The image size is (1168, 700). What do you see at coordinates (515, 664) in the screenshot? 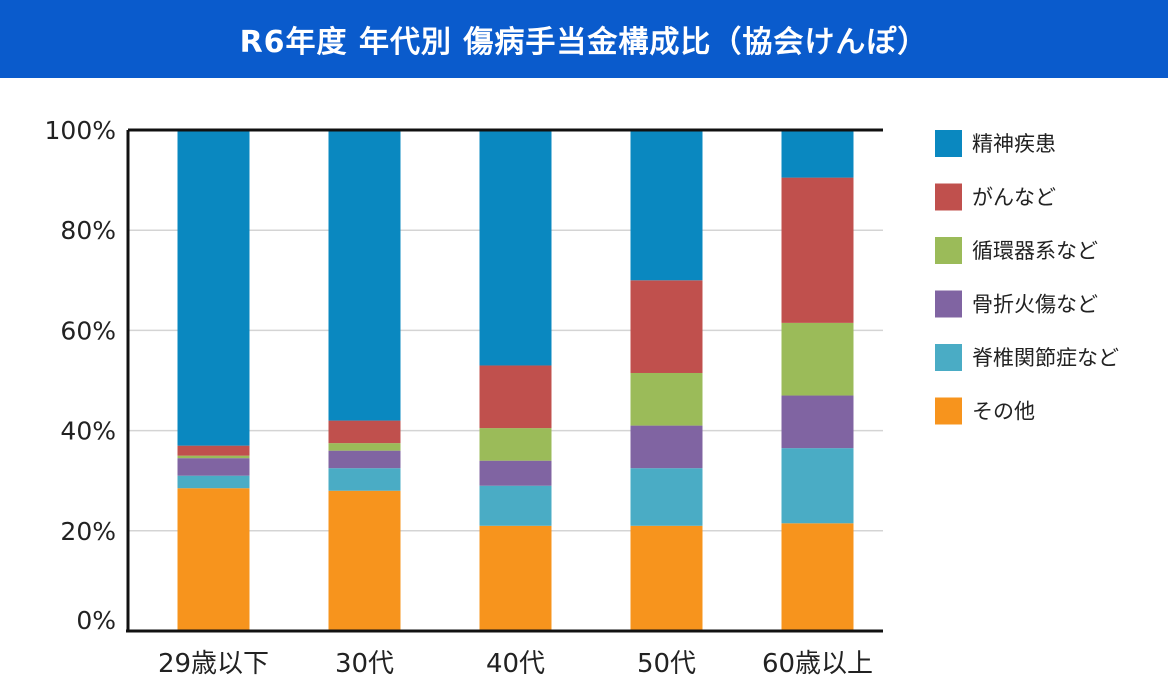
I see `x-category-label: 40代` at bounding box center [515, 664].